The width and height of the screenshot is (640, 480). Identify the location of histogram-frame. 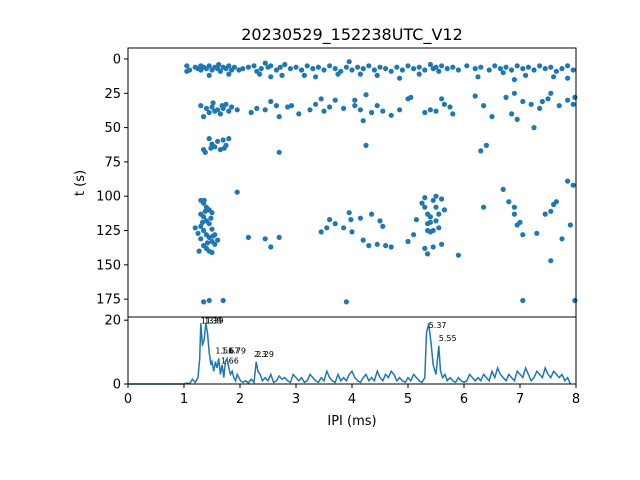
(352, 350).